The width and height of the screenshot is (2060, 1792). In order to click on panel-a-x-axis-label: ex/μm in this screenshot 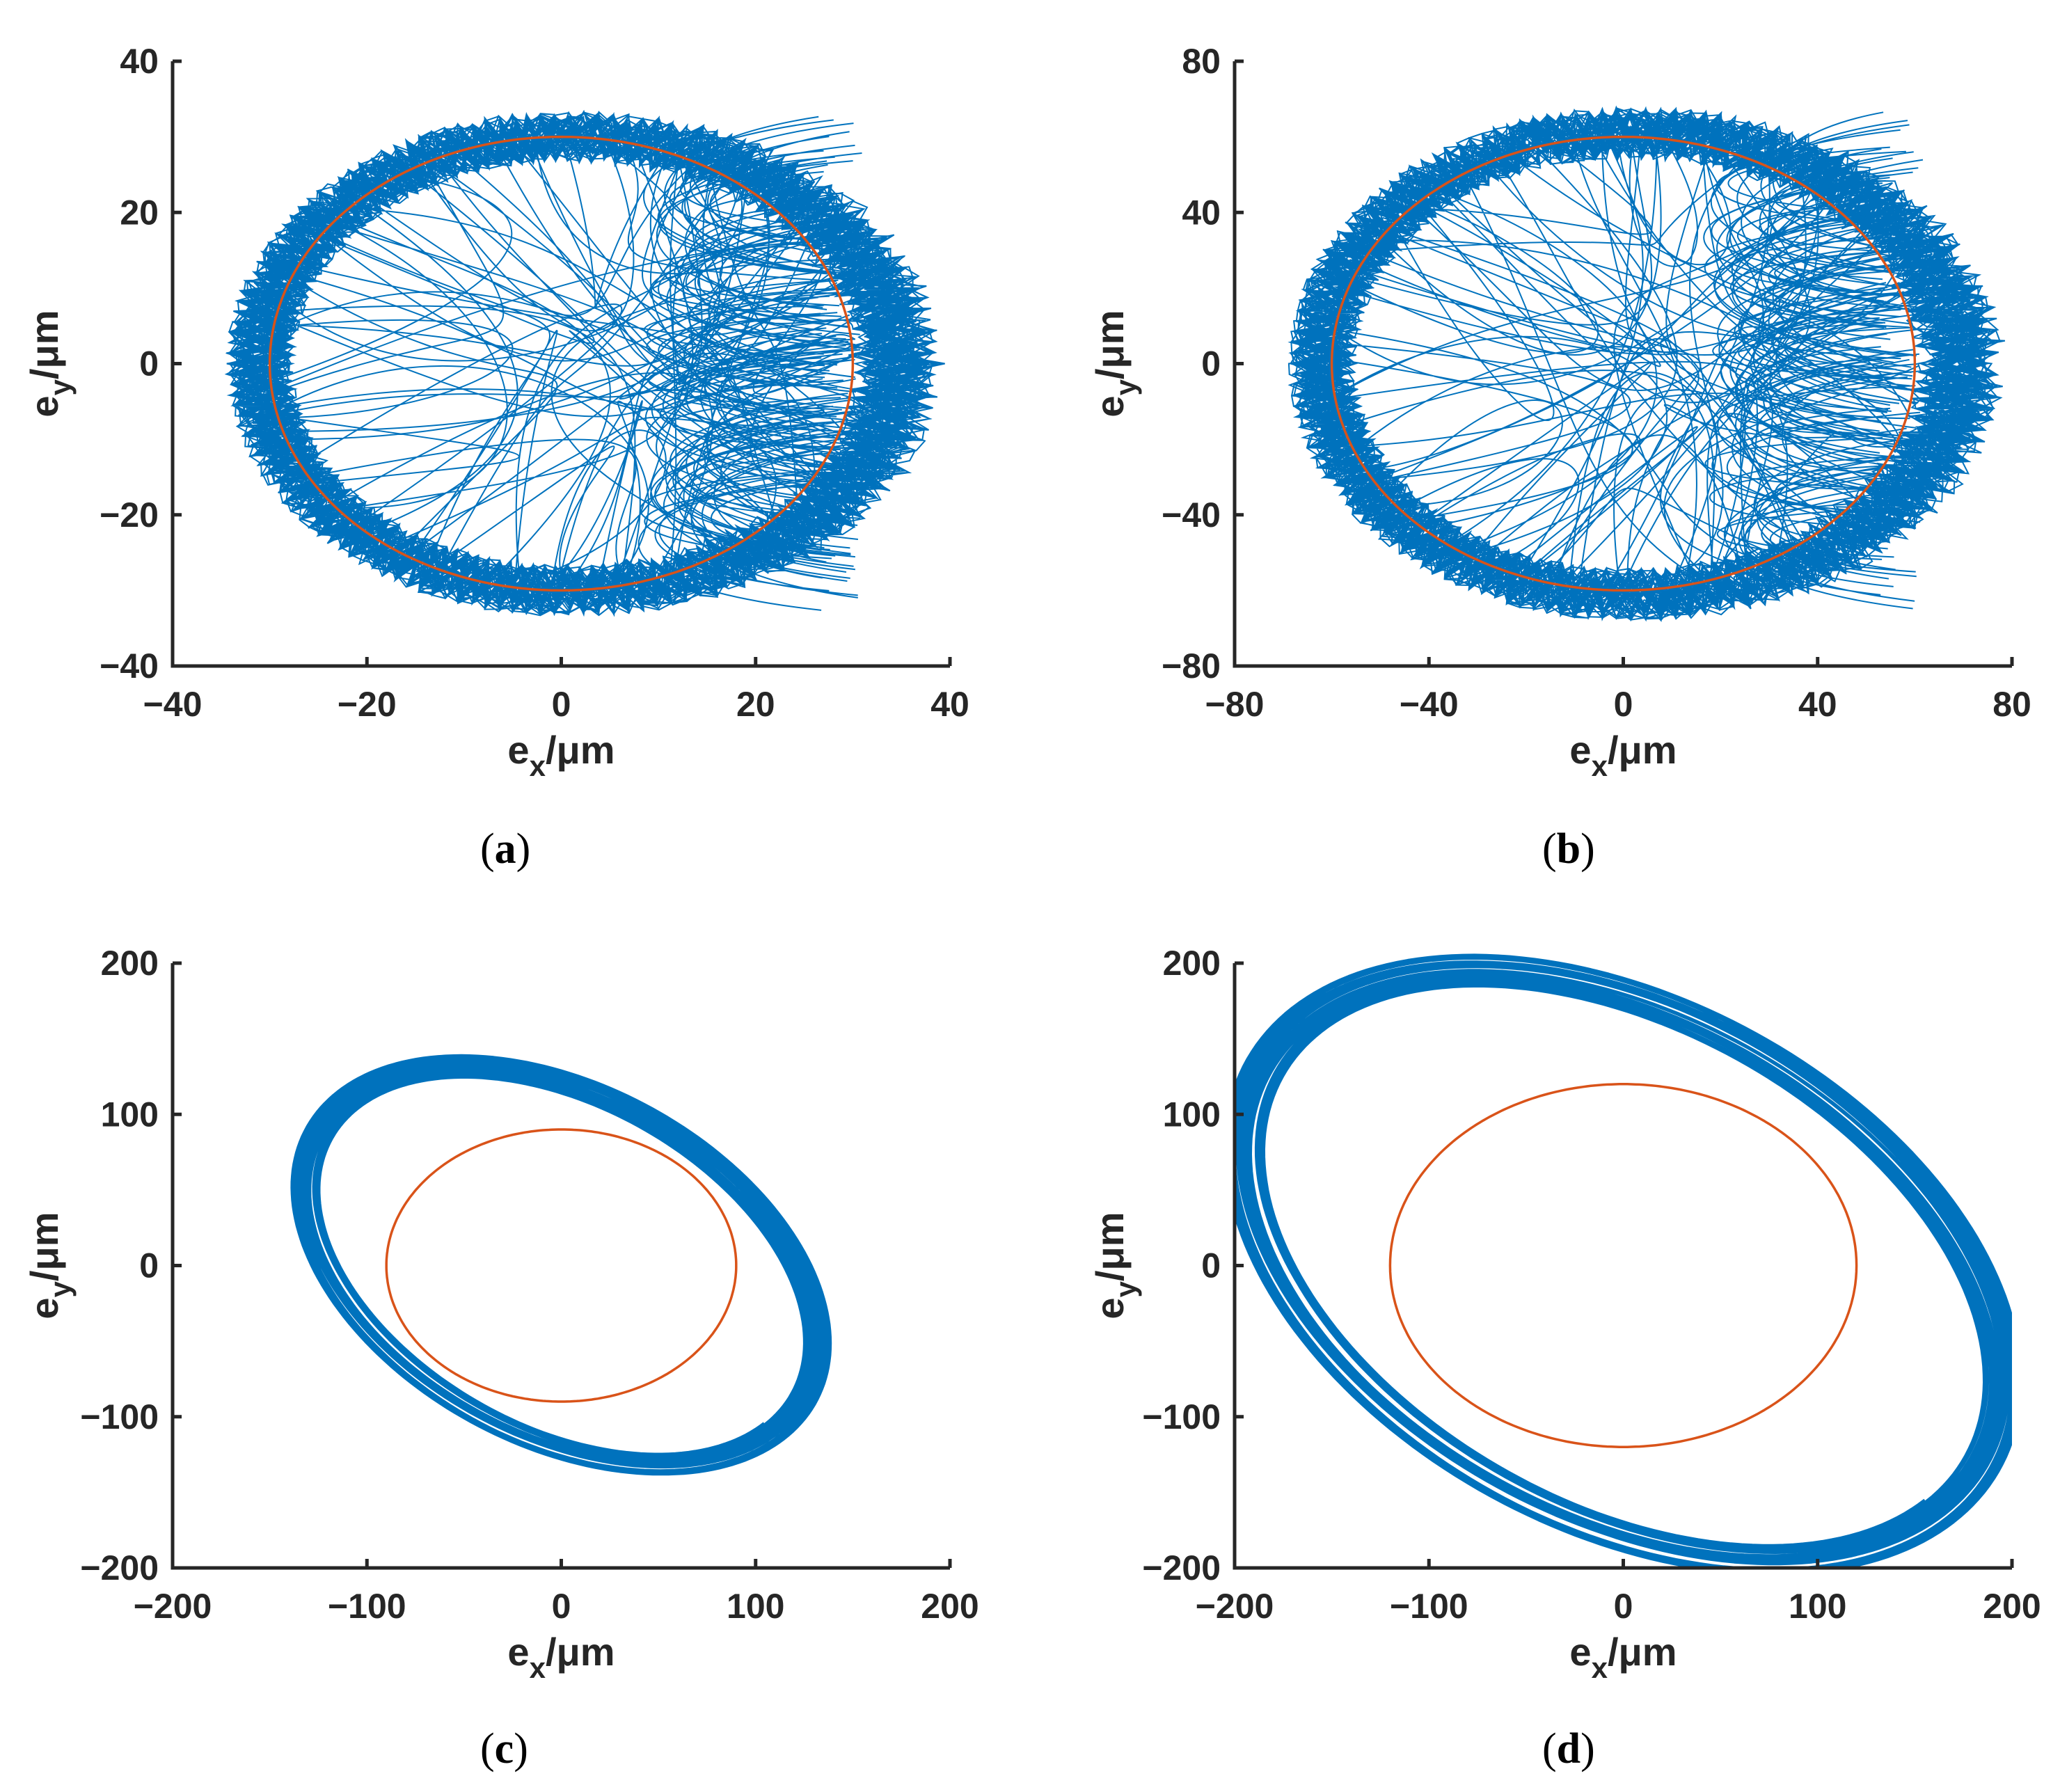, I will do `click(561, 755)`.